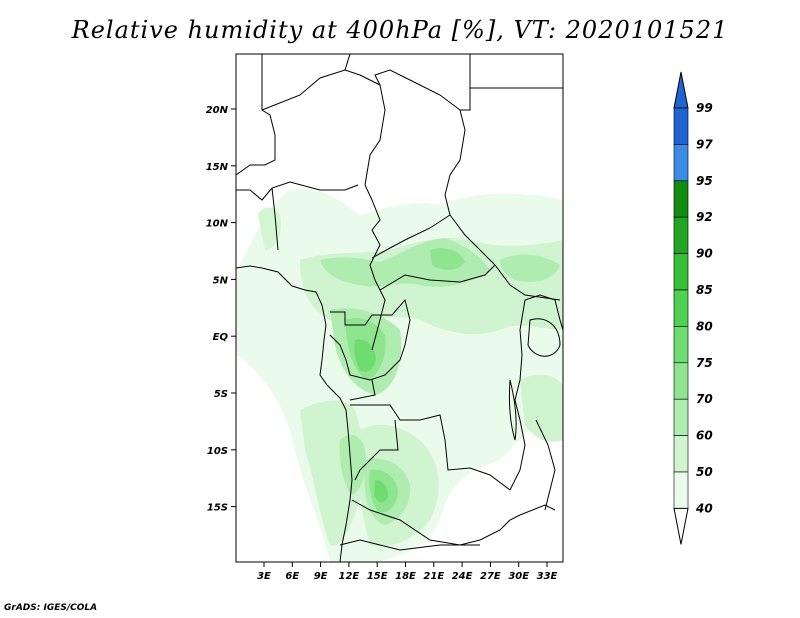 This screenshot has width=800, height=618. What do you see at coordinates (518, 576) in the screenshot?
I see `lon-label: 30E` at bounding box center [518, 576].